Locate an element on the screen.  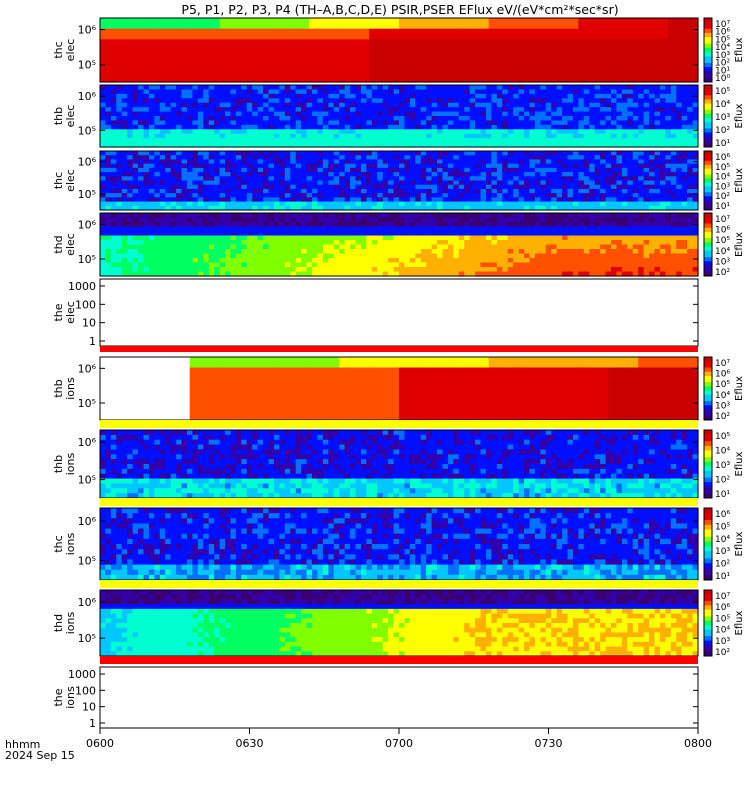
panel-name-label: elec is located at coordinates (70, 312).